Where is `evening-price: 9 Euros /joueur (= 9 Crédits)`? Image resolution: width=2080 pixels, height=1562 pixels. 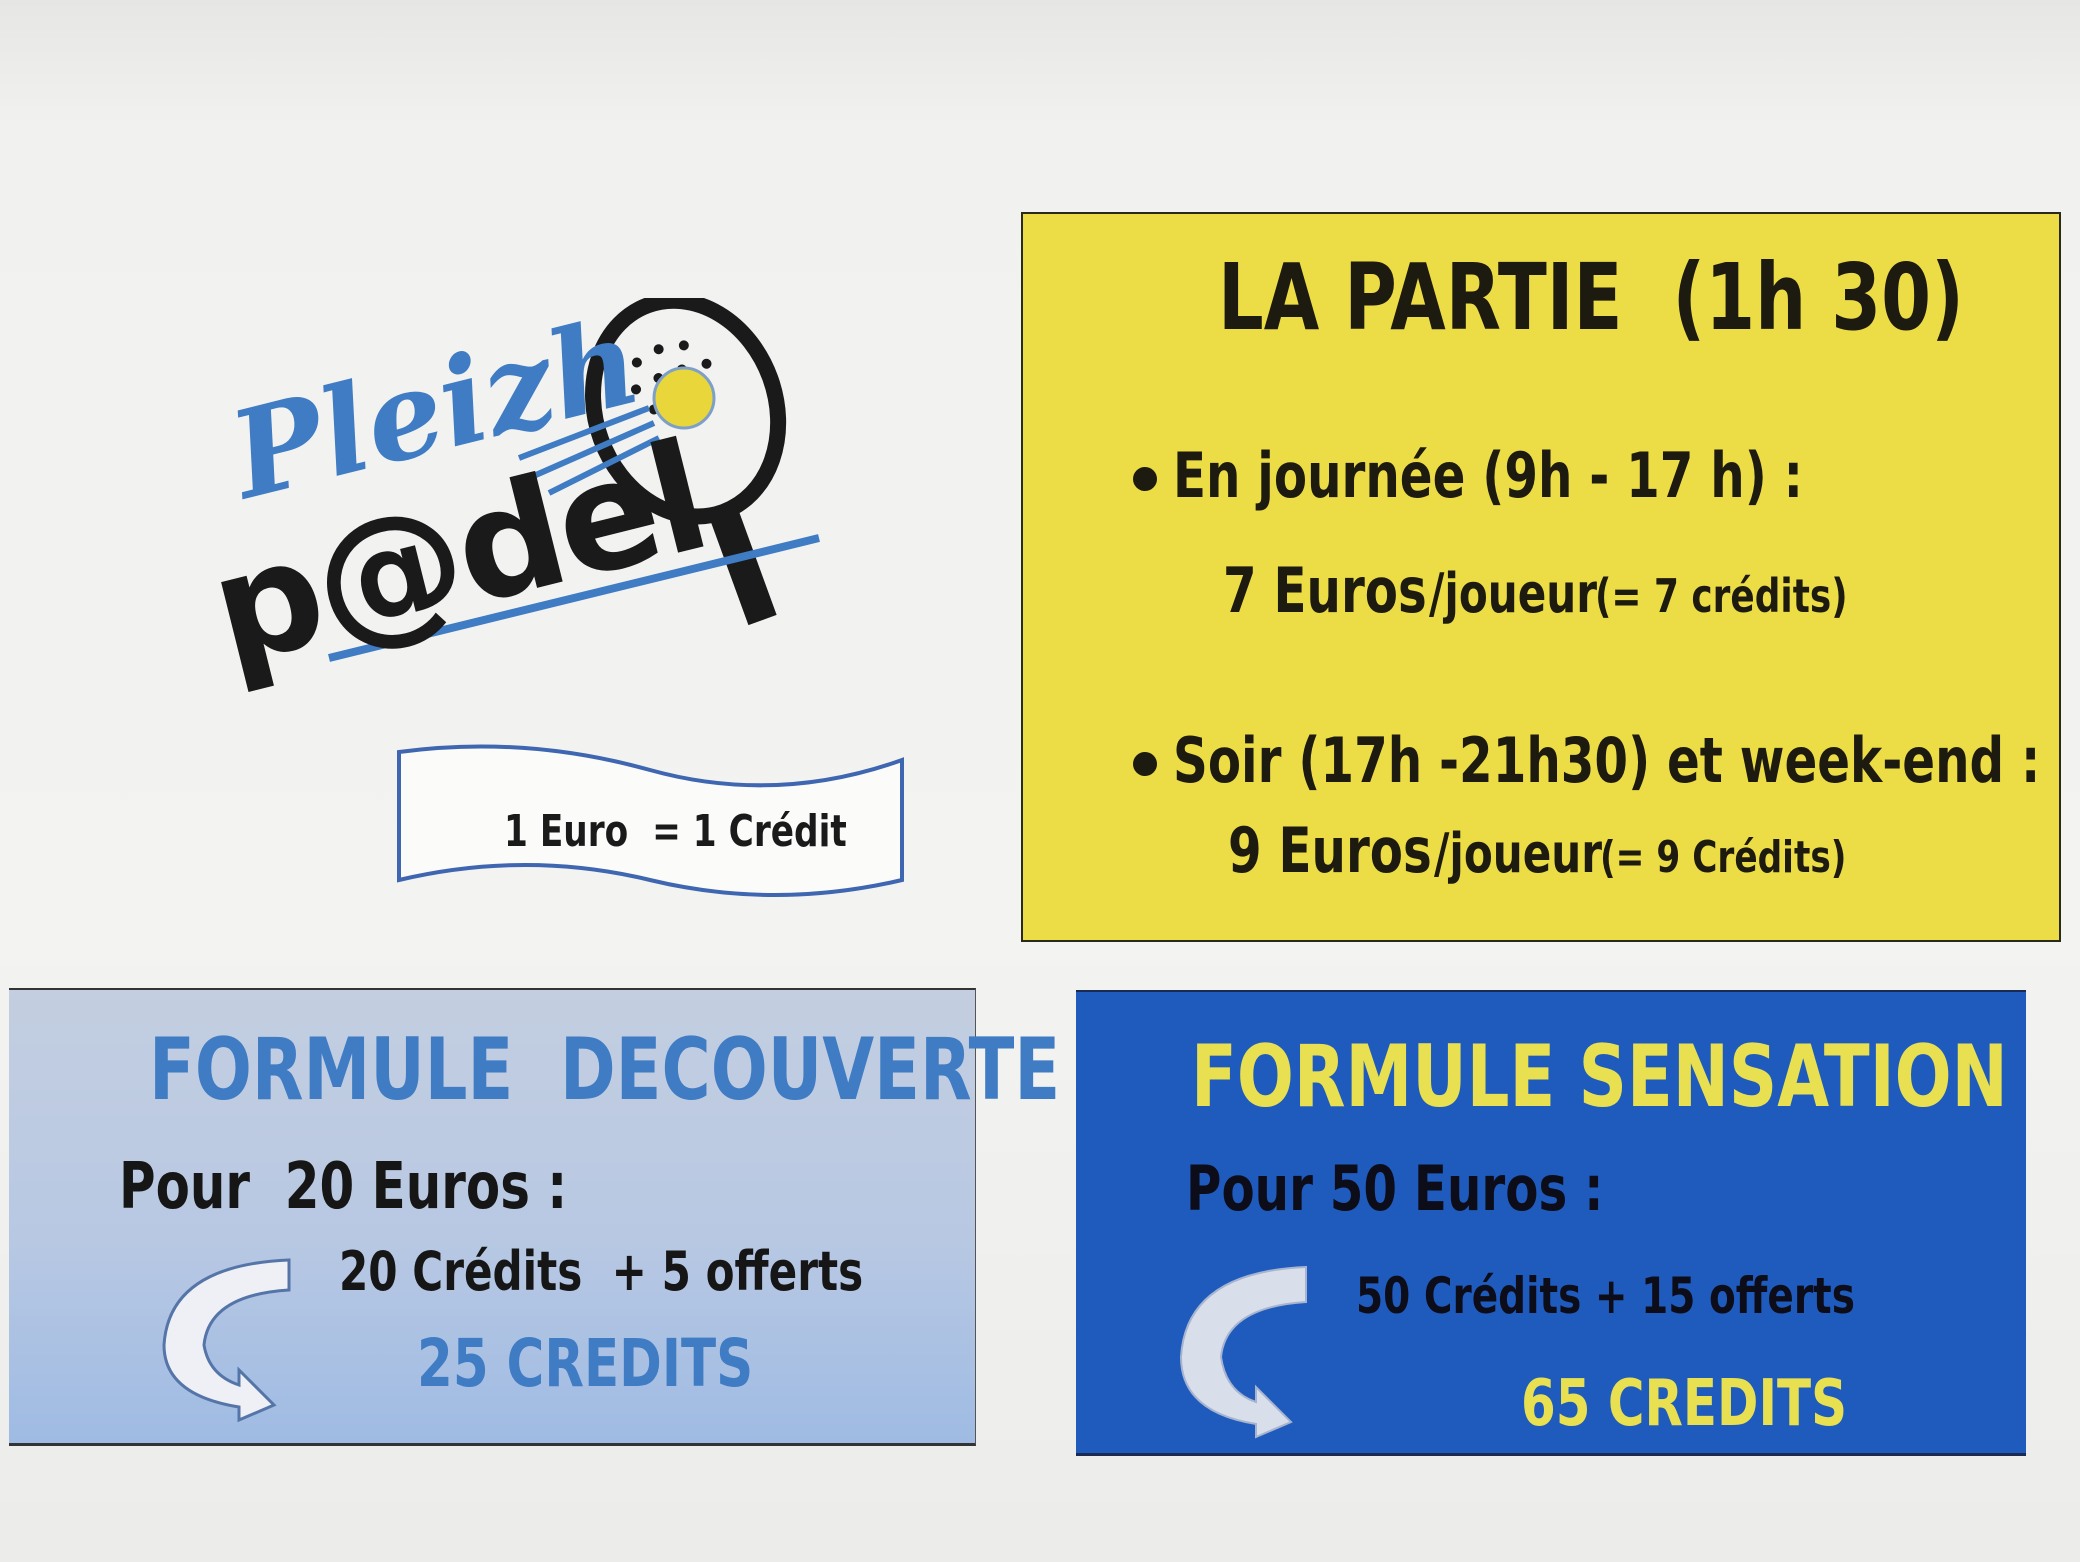
evening-price: 9 Euros /joueur (= 9 Crédits) is located at coordinates (1572, 850).